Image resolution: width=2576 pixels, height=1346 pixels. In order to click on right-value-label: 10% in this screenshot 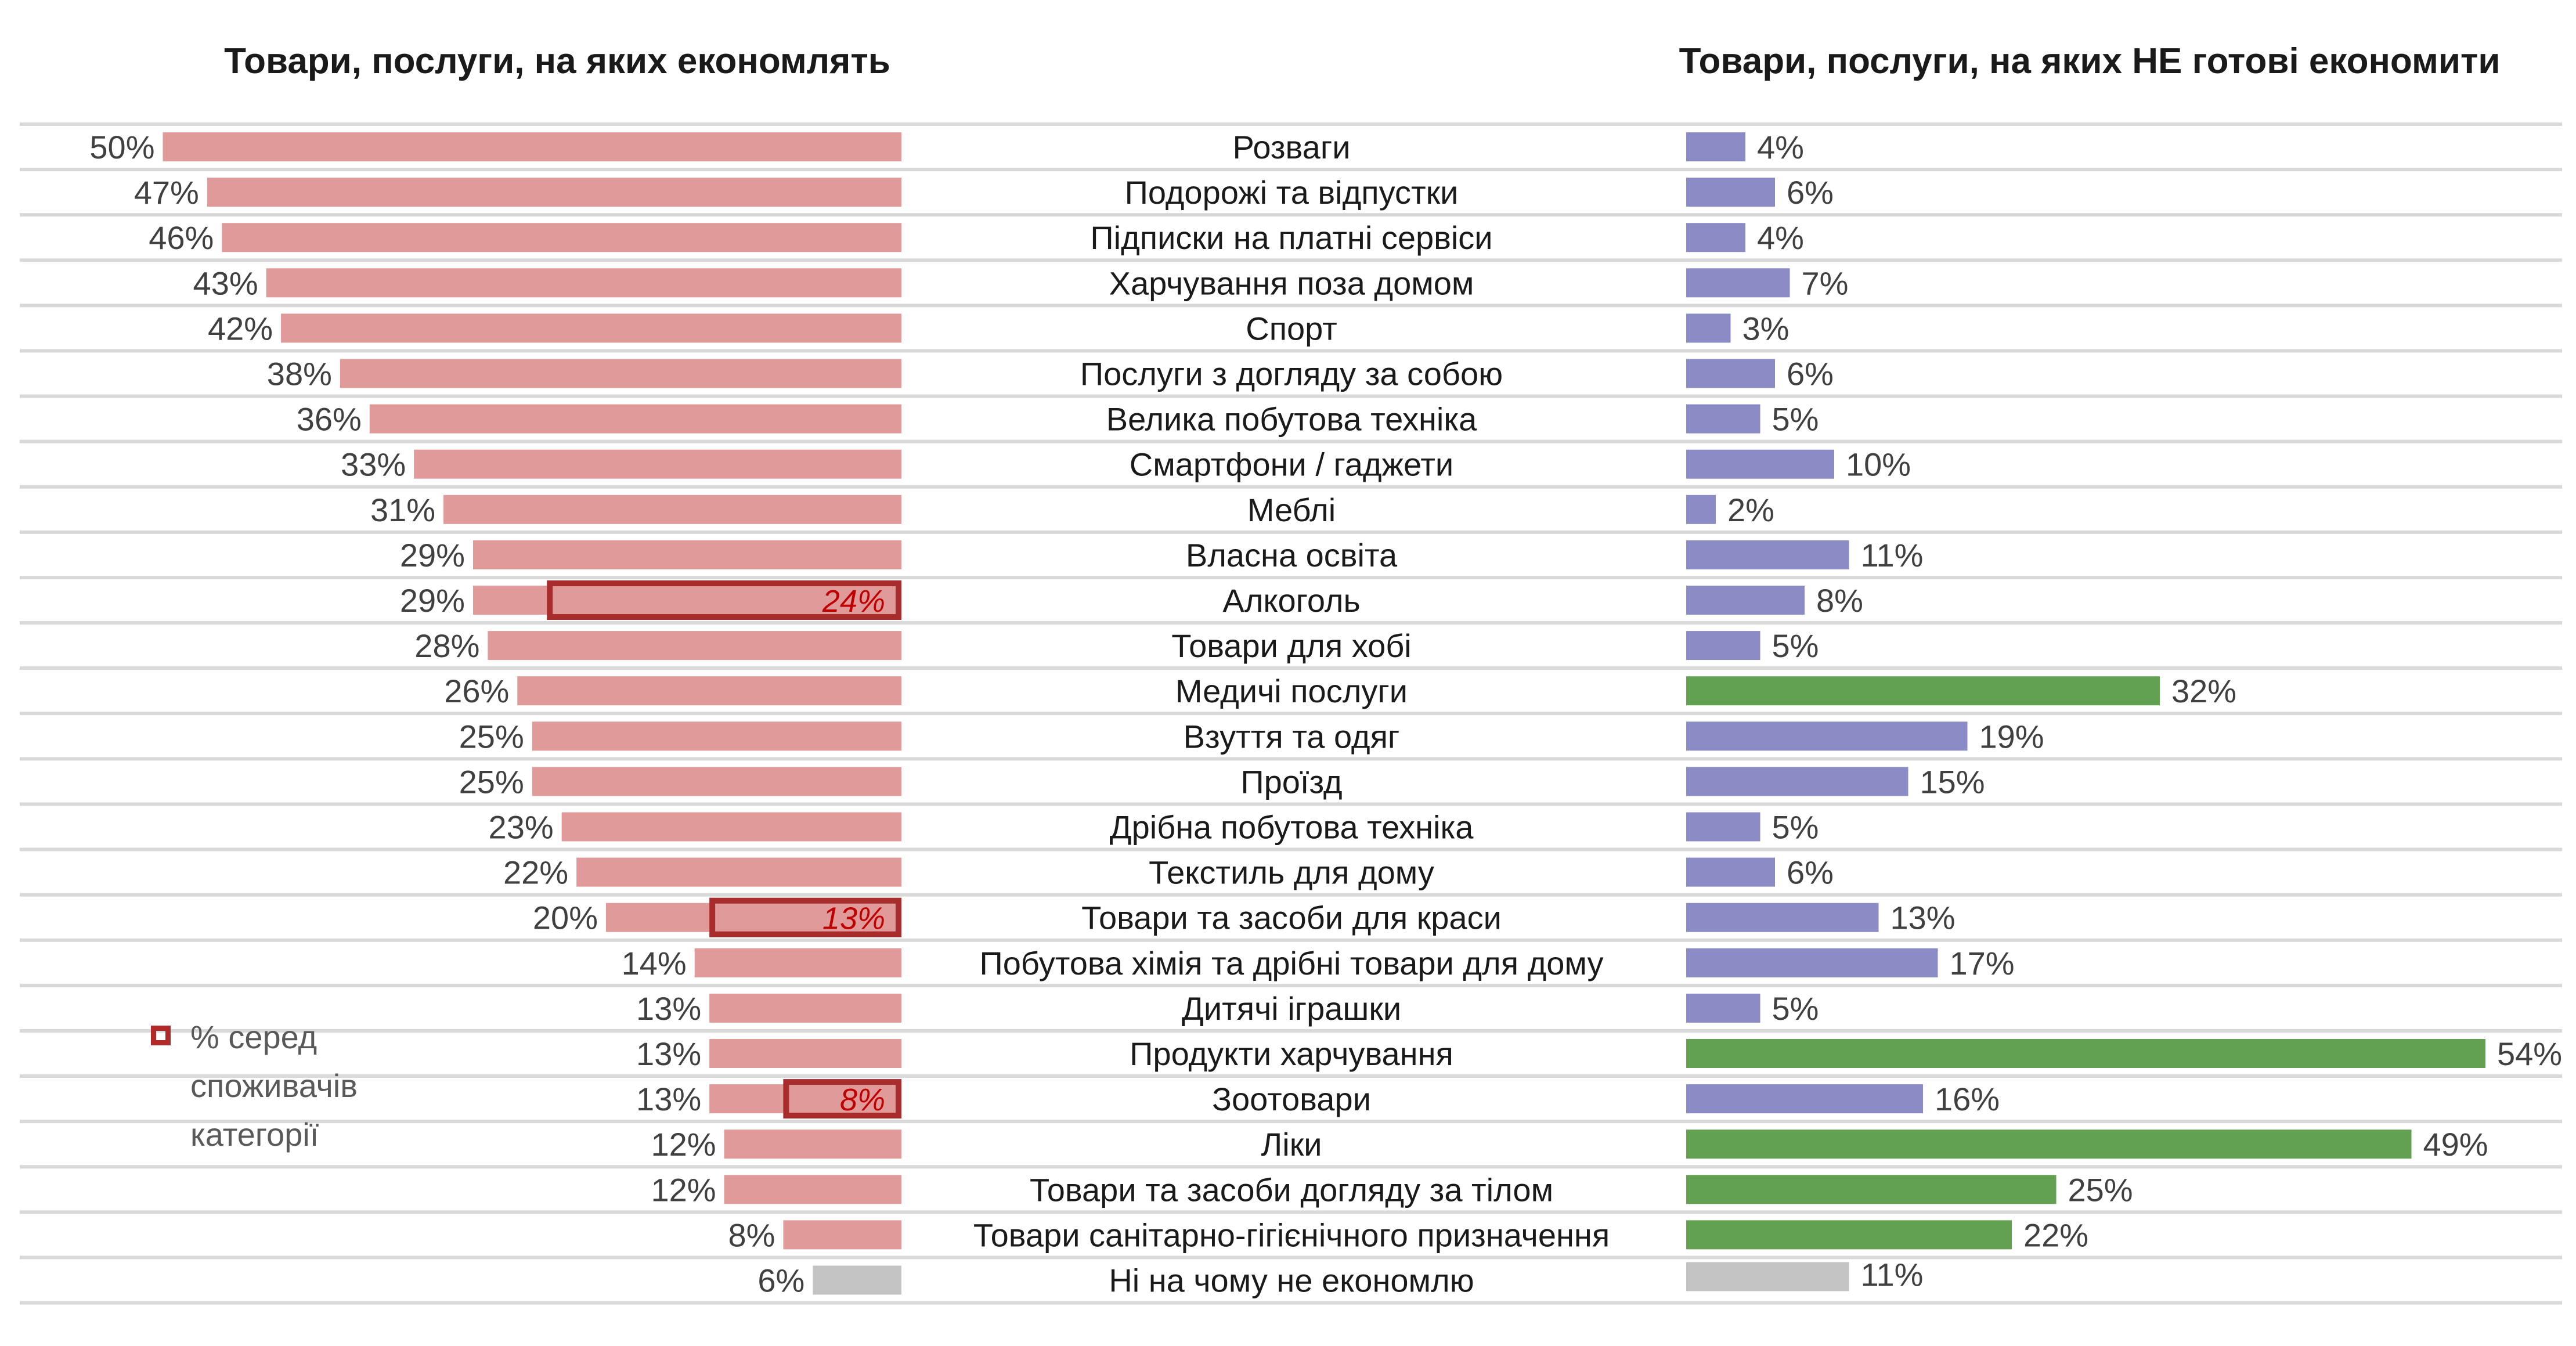, I will do `click(1879, 464)`.